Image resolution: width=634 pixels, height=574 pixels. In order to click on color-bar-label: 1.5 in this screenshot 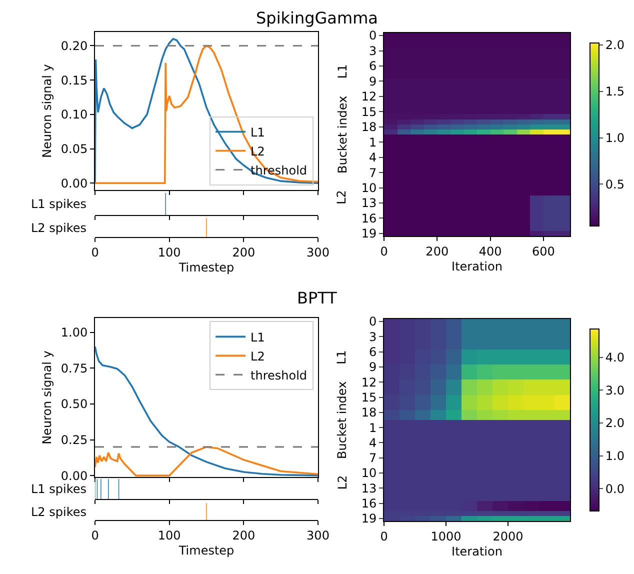, I will do `click(614, 91)`.